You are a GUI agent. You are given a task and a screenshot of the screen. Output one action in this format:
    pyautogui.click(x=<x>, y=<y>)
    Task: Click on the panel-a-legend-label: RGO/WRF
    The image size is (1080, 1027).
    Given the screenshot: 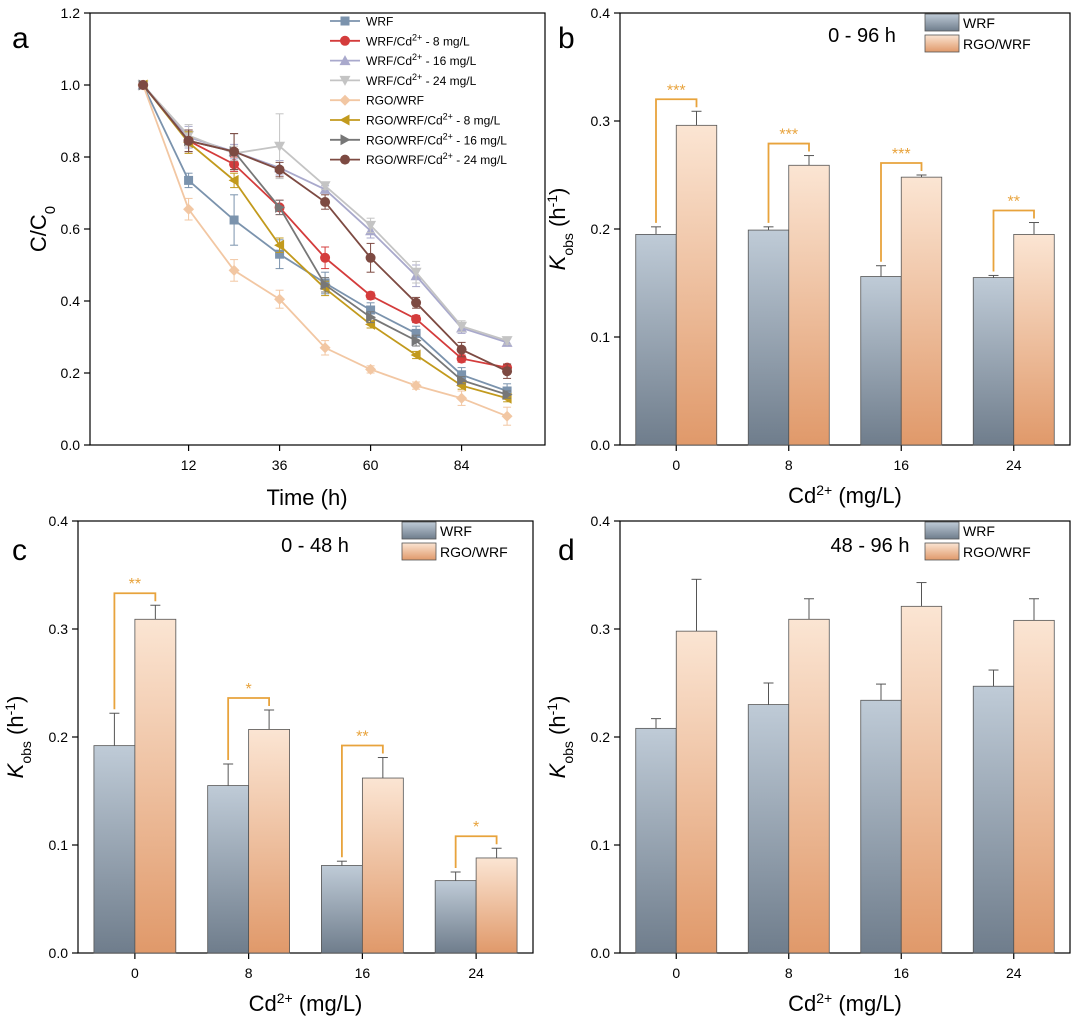 What is the action you would take?
    pyautogui.click(x=395, y=101)
    